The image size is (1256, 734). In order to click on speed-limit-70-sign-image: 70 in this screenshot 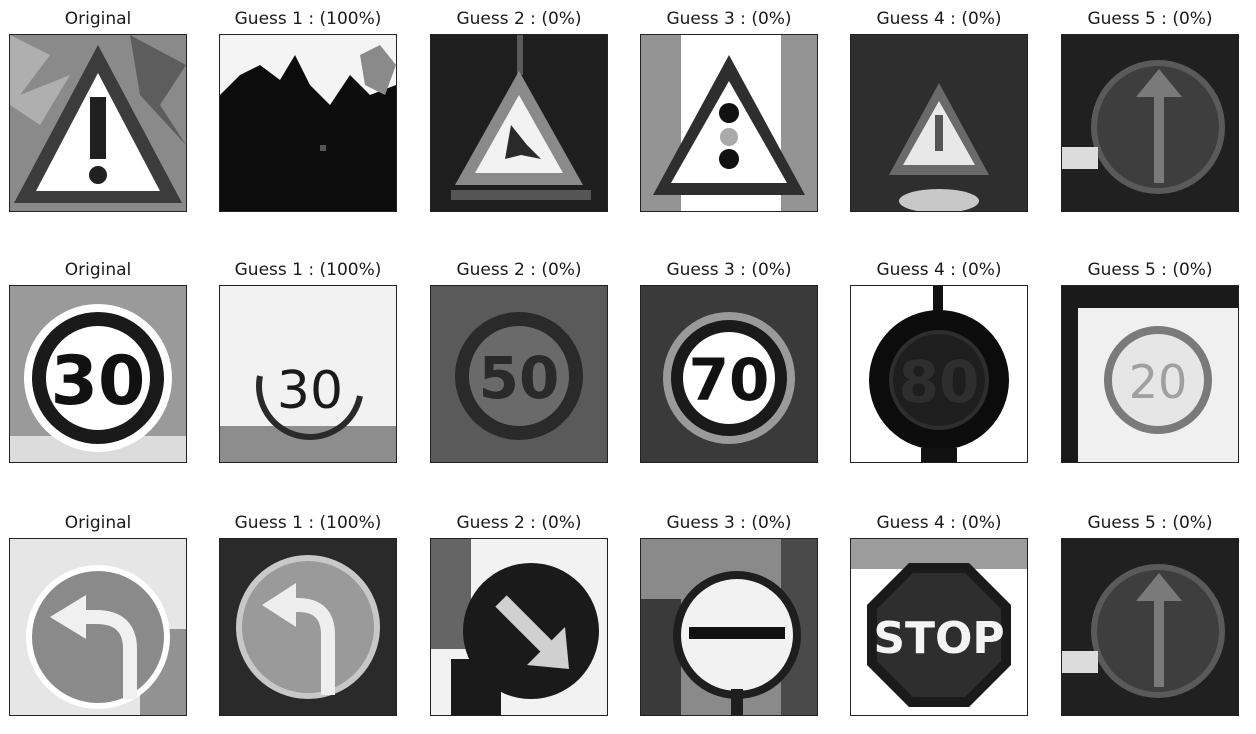, I will do `click(729, 374)`.